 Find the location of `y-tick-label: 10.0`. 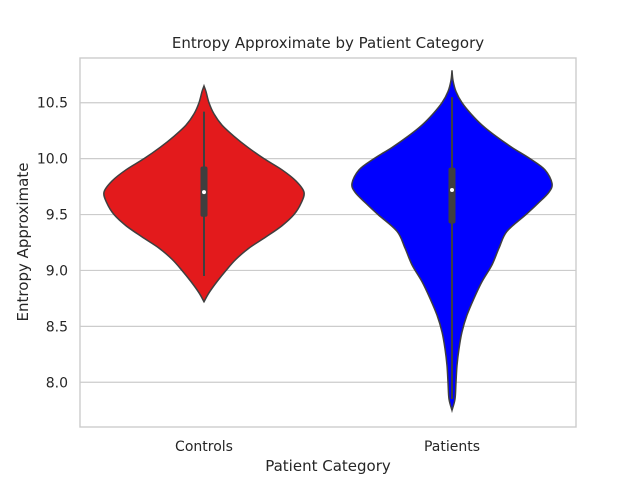

y-tick-label: 10.0 is located at coordinates (52, 160).